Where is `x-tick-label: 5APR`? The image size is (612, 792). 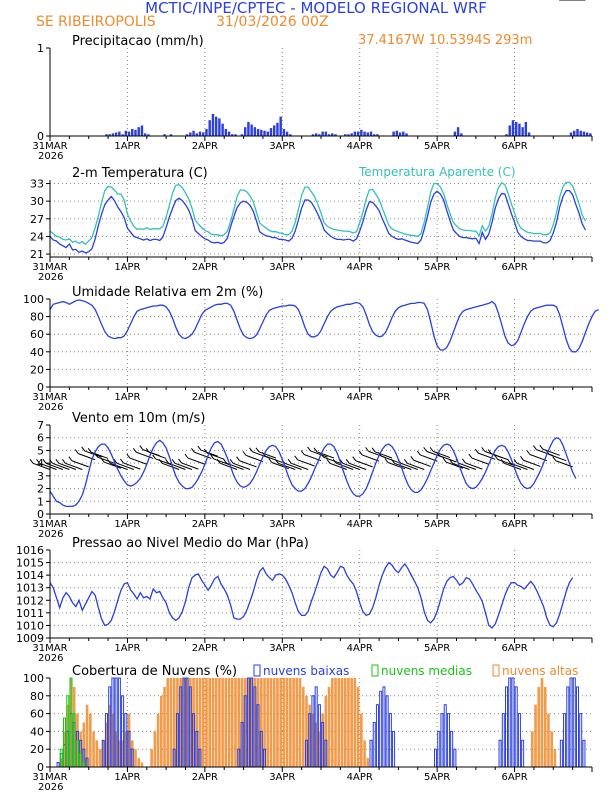 x-tick-label: 5APR is located at coordinates (437, 267).